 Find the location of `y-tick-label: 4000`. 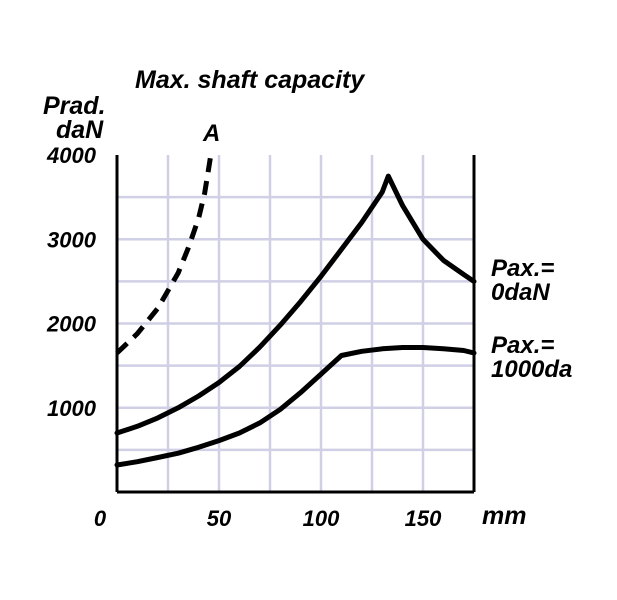

y-tick-label: 4000 is located at coordinates (71, 155).